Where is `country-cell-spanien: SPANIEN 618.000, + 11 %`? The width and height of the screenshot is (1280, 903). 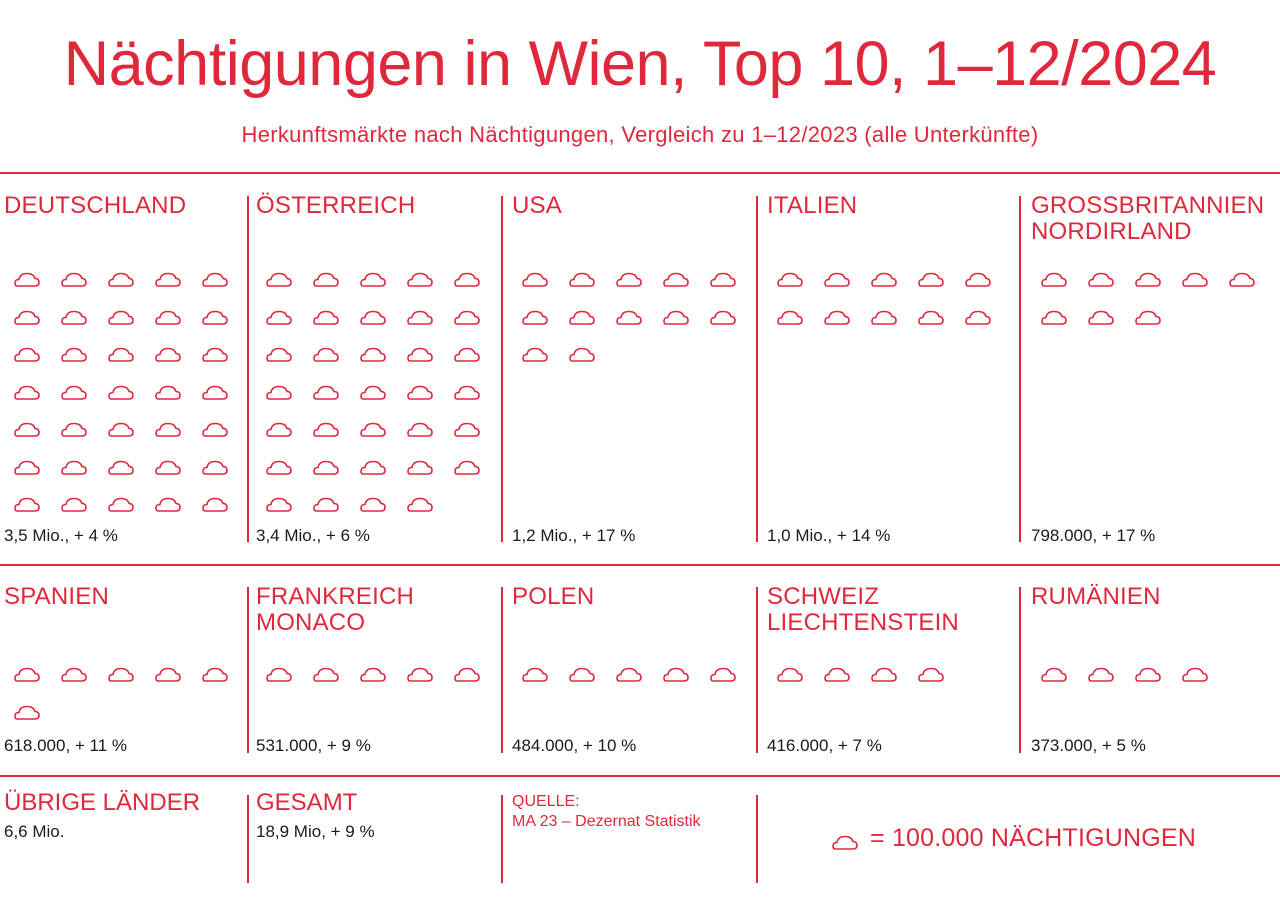 country-cell-spanien: SPANIEN 618.000, + 11 % is located at coordinates (124, 674).